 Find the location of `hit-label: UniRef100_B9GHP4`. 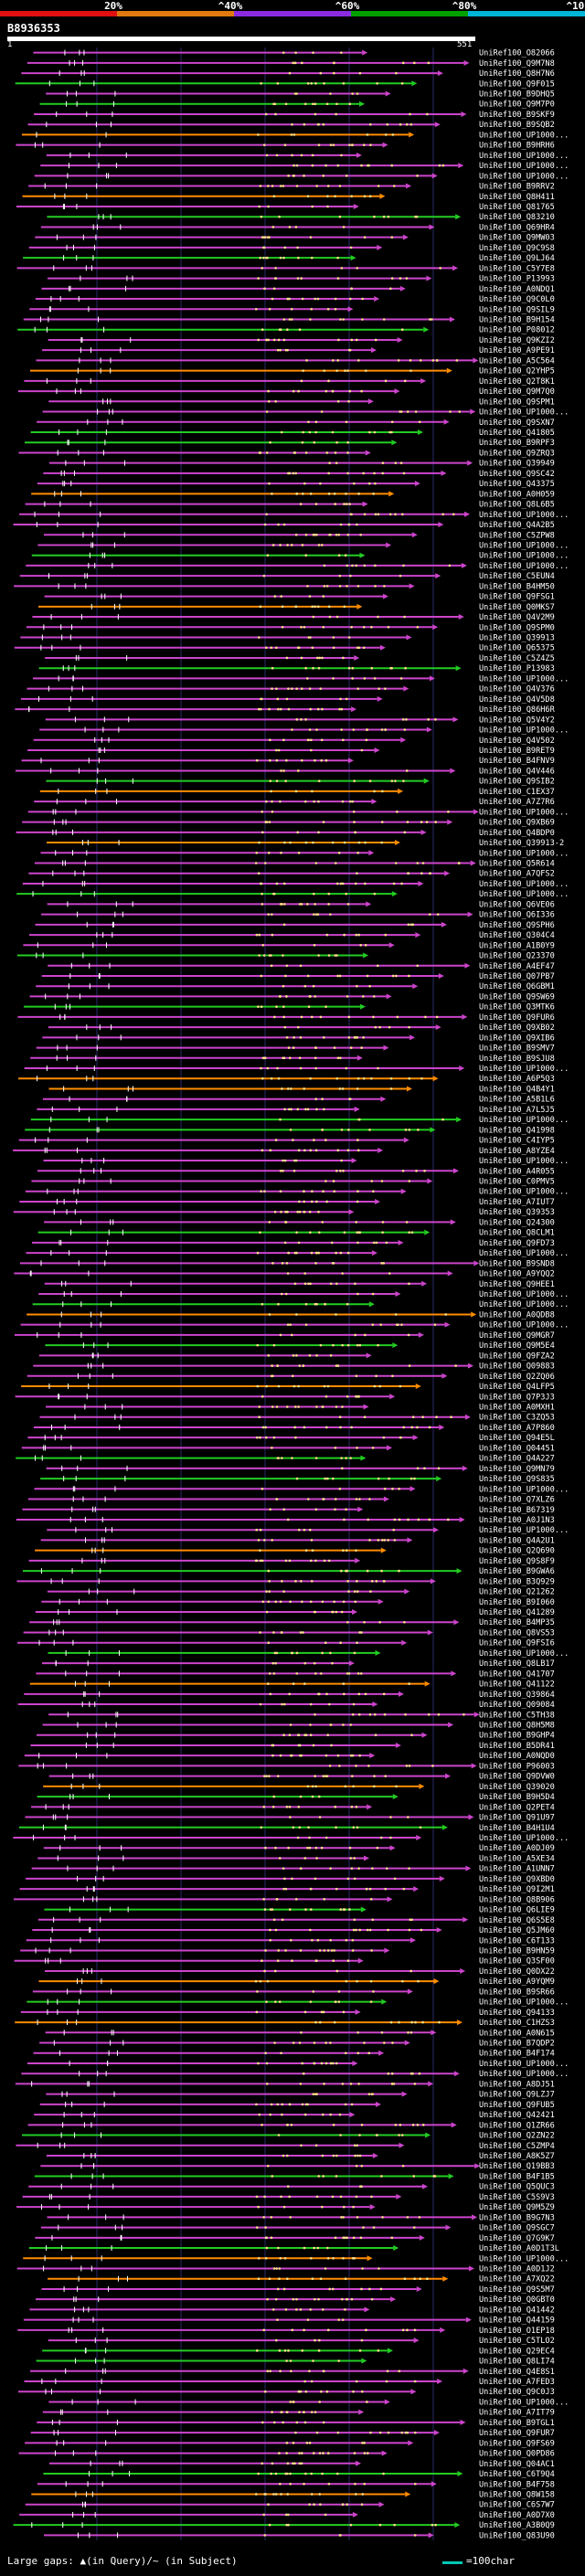

hit-label: UniRef100_B9GHP4 is located at coordinates (517, 1736).